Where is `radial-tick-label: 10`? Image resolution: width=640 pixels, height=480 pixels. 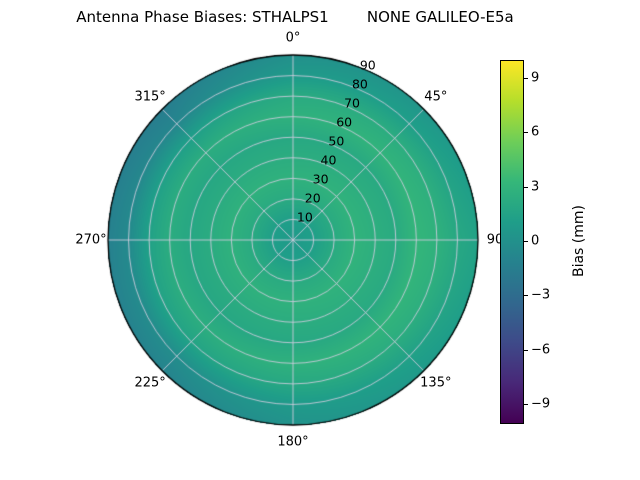
radial-tick-label: 10 is located at coordinates (304, 217).